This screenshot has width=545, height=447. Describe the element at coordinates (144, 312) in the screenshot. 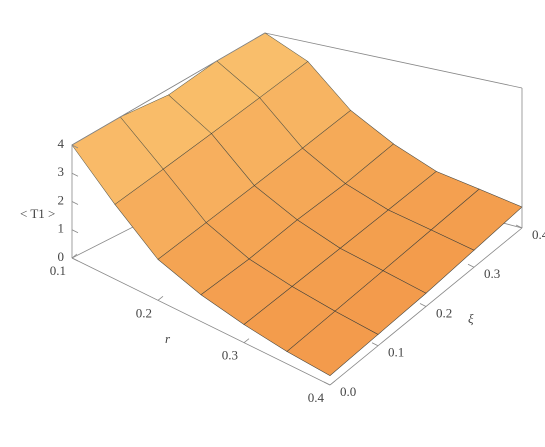

I see `x-tick-label: 0.2` at that location.